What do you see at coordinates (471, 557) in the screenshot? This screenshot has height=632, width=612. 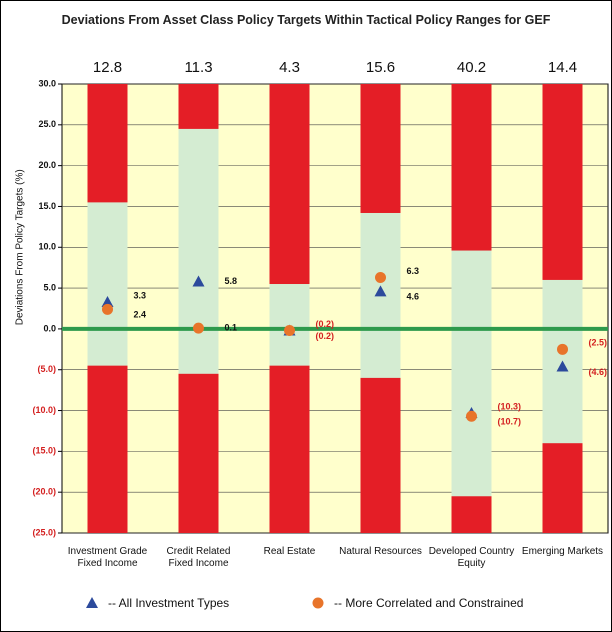 I see `x-tick-label: Developed Country Equity` at bounding box center [471, 557].